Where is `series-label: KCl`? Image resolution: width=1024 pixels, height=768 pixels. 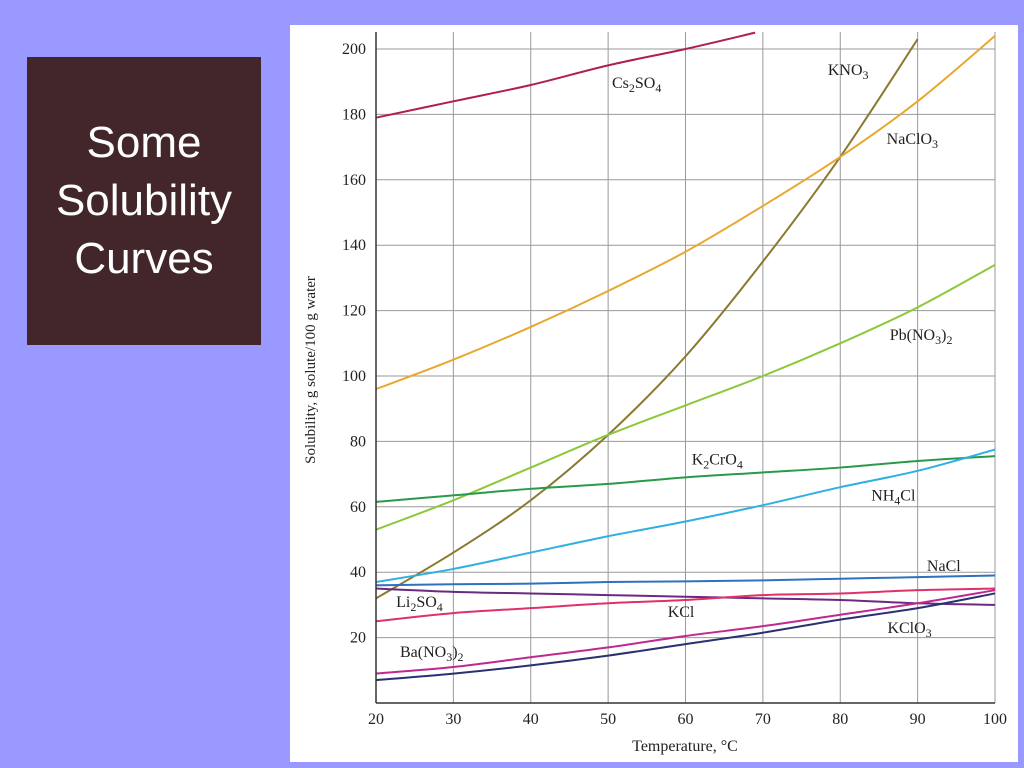
series-label: KCl is located at coordinates (681, 612).